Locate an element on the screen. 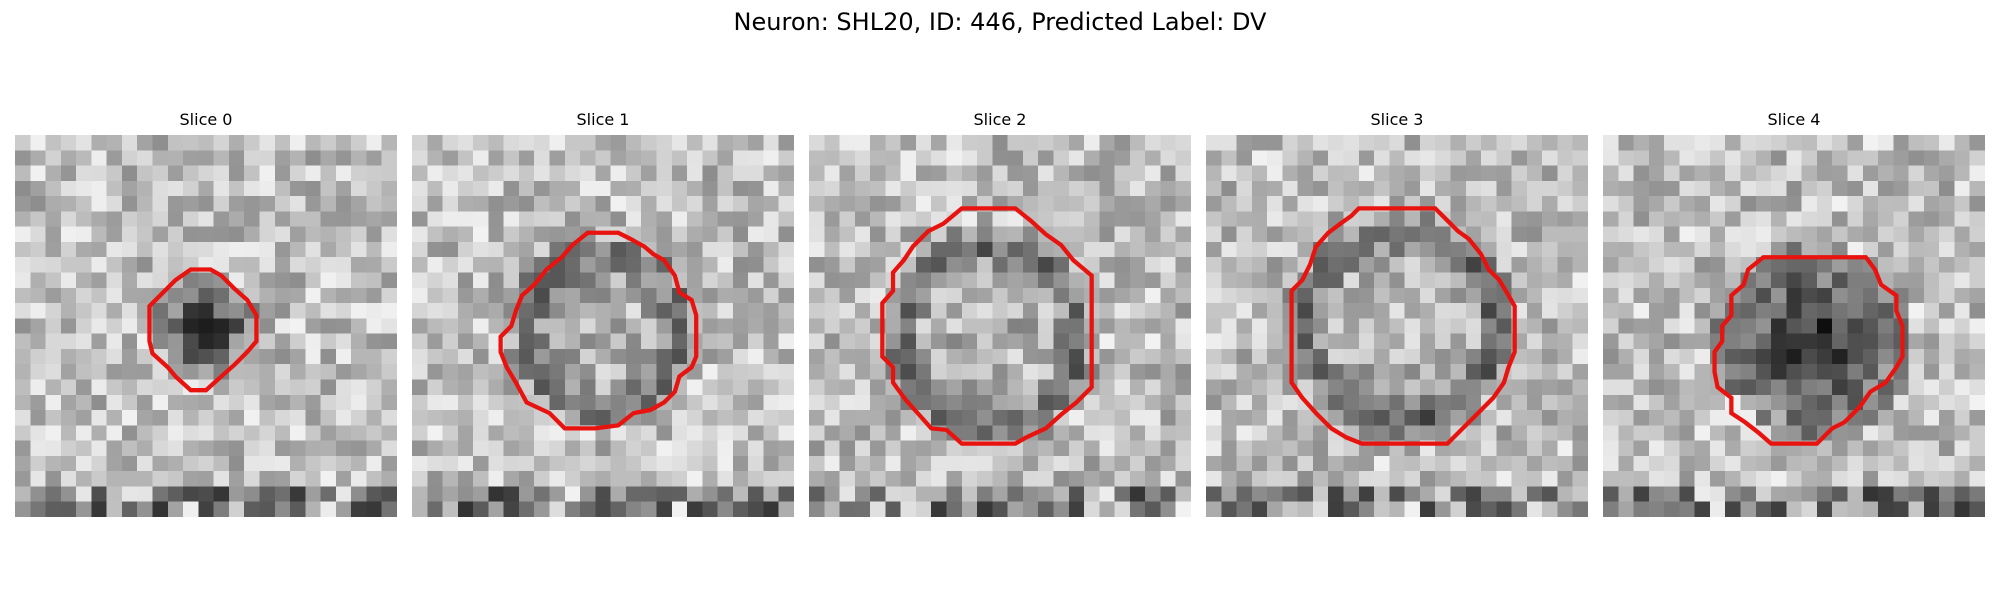 This screenshot has width=2000, height=600. slice-2-image is located at coordinates (1000, 326).